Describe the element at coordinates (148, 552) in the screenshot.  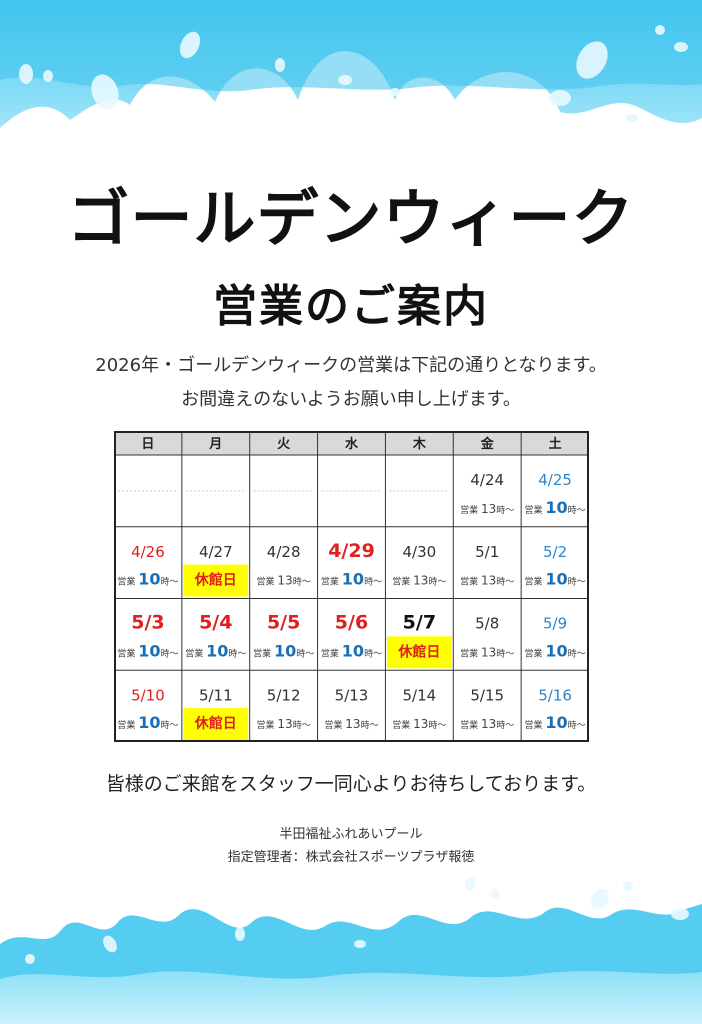
I see `calendar-date: 4/26` at that location.